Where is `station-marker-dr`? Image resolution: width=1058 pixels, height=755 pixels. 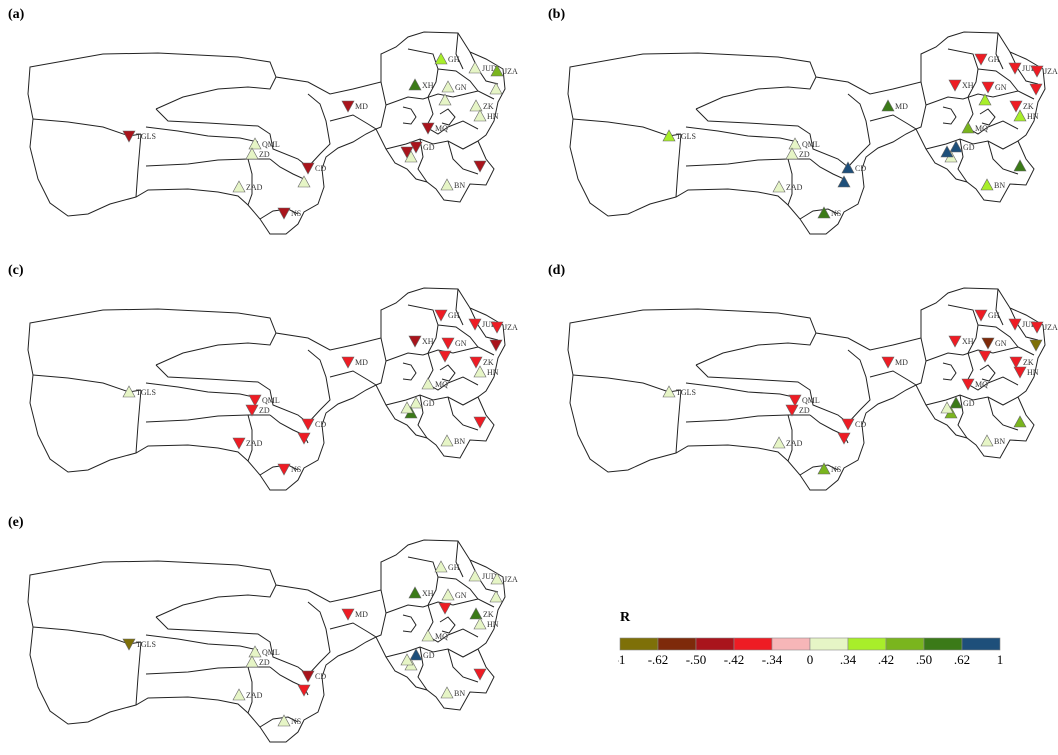
station-marker-dr is located at coordinates (947, 407).